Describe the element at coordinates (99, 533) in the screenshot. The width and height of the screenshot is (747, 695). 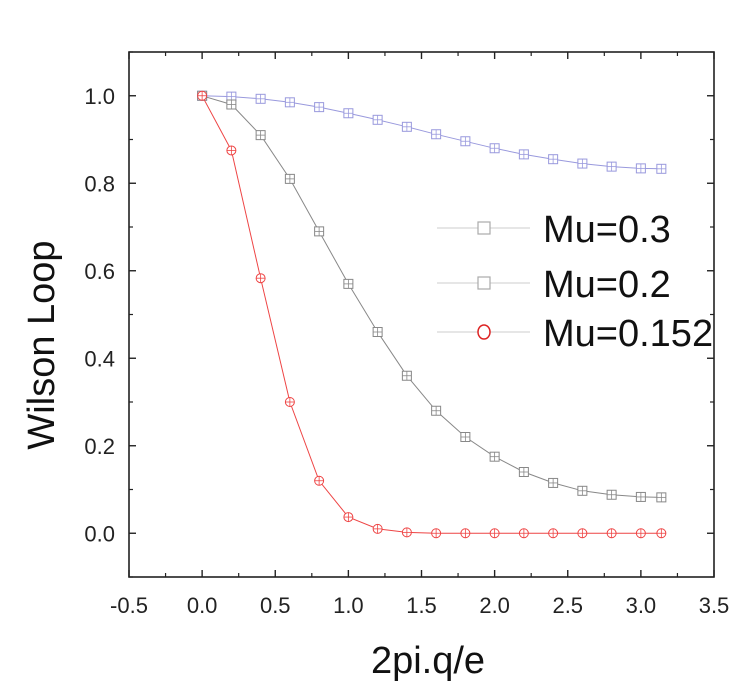
I see `y-tick-label: 0.0` at that location.